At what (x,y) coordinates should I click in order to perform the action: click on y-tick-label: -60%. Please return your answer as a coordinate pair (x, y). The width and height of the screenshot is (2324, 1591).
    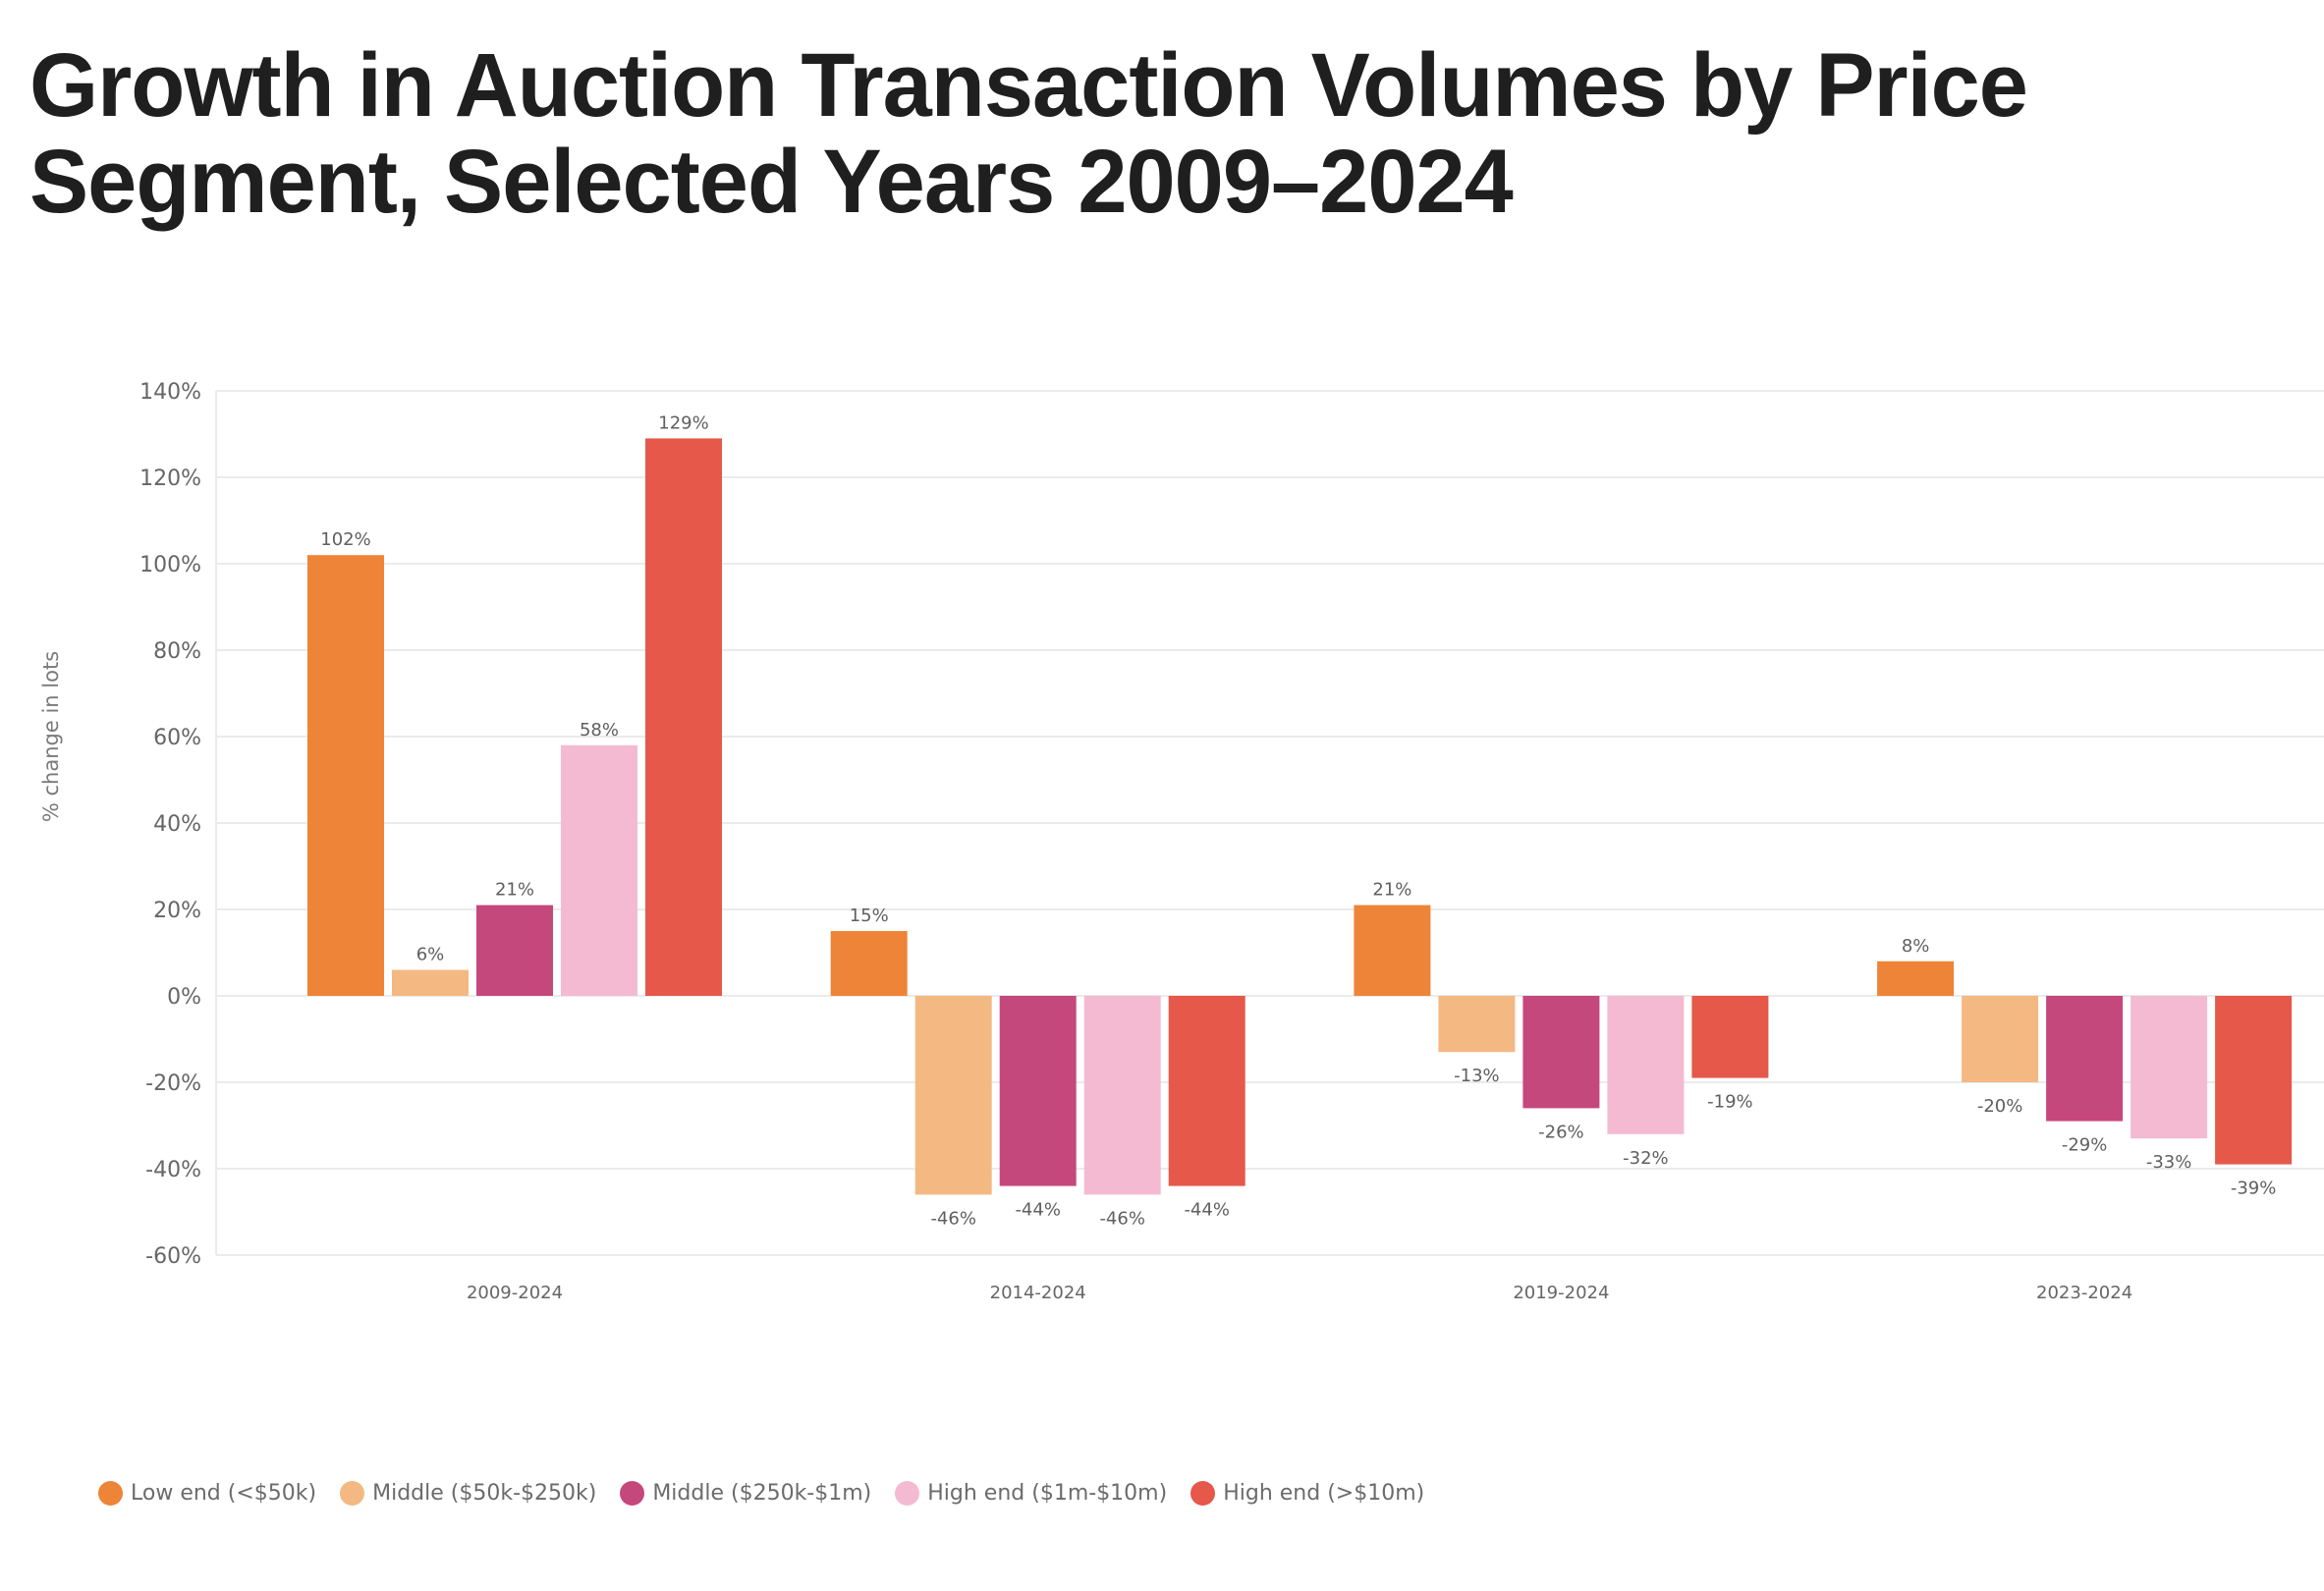
    Looking at the image, I should click on (173, 1256).